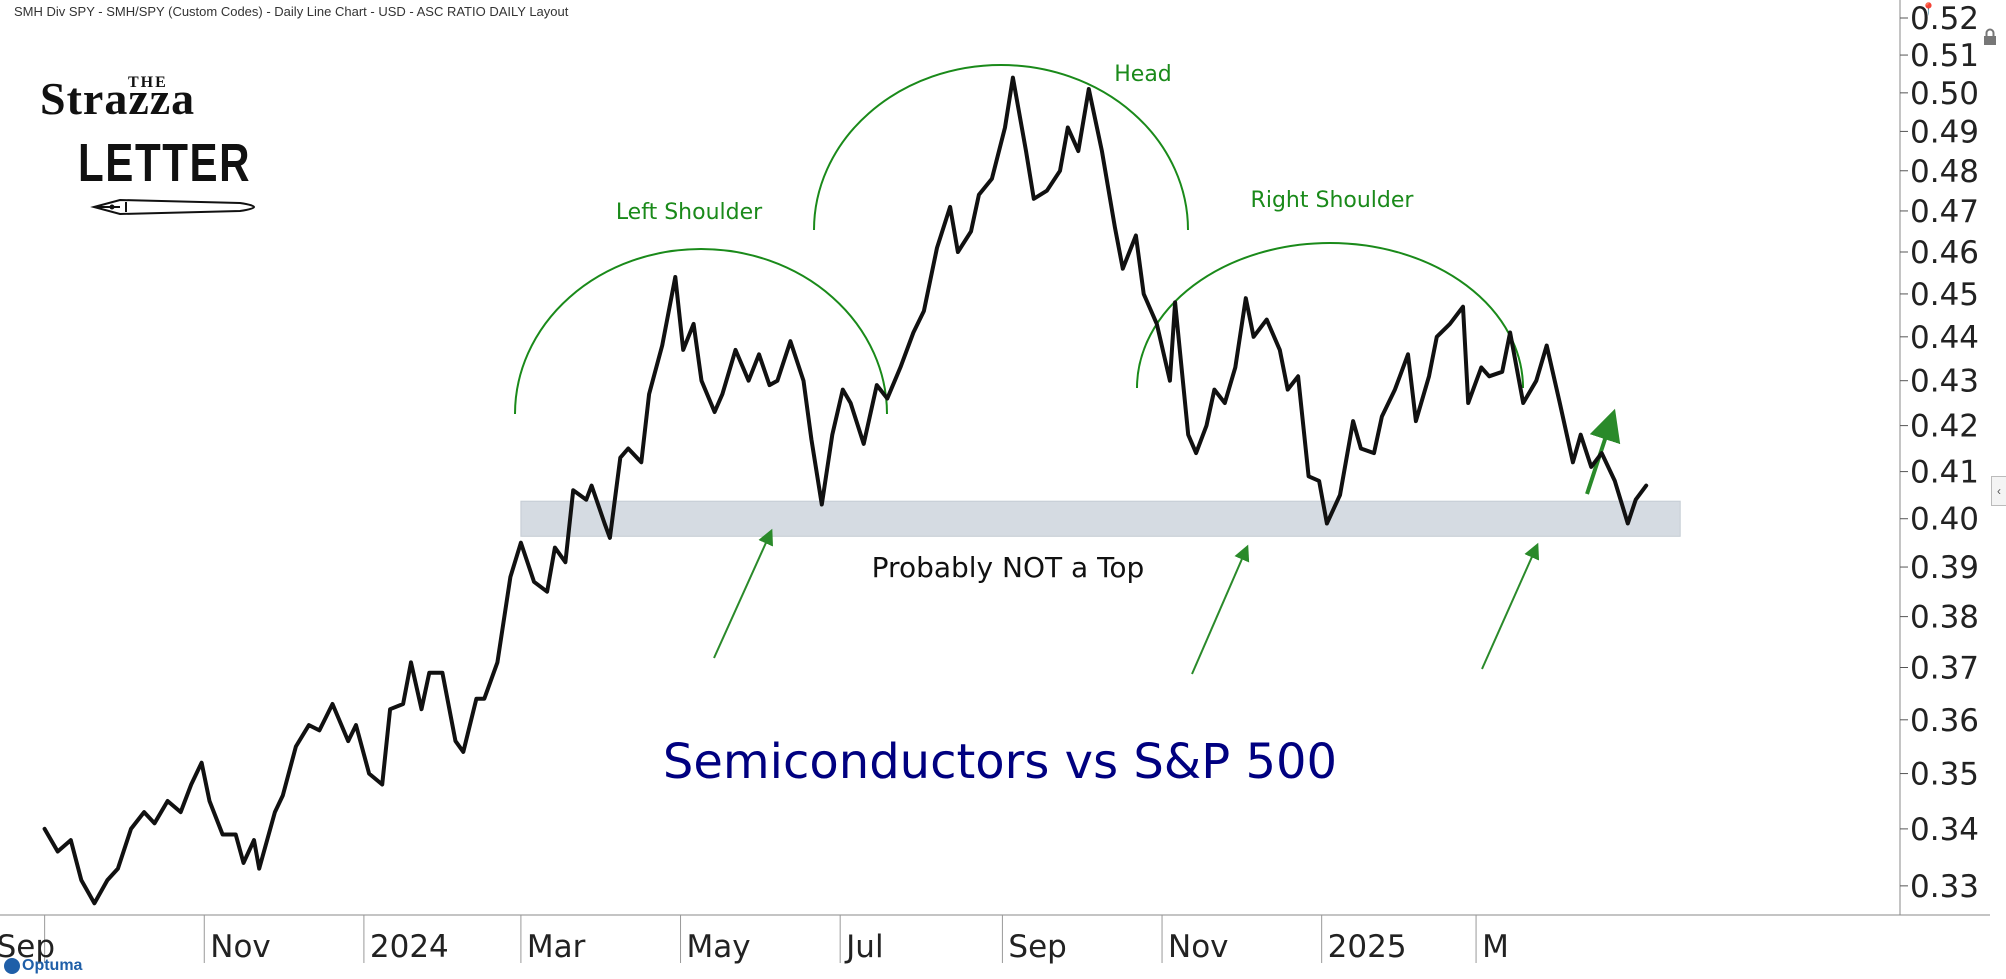 This screenshot has width=2006, height=979. I want to click on y-tick-label: 0.42, so click(1944, 427).